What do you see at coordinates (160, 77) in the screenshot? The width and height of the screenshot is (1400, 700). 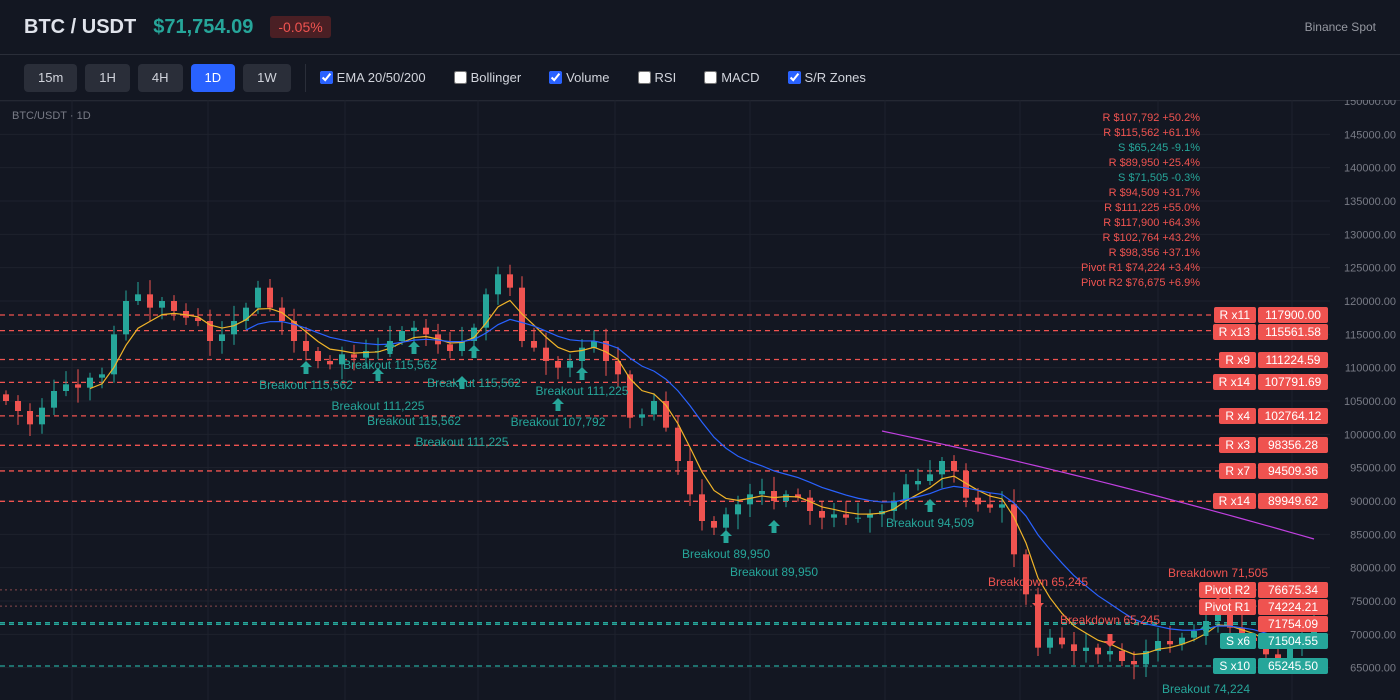 I see `timeframe-4h-button: 4H` at bounding box center [160, 77].